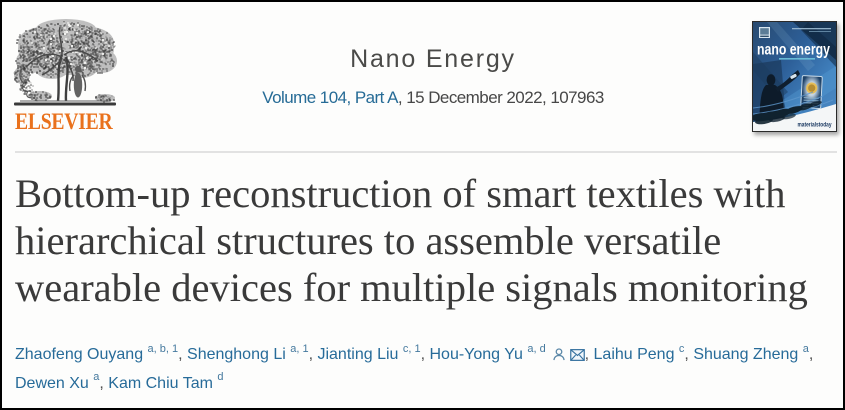  Describe the element at coordinates (815, 126) in the screenshot. I see `svg-text: materialstoday` at that location.